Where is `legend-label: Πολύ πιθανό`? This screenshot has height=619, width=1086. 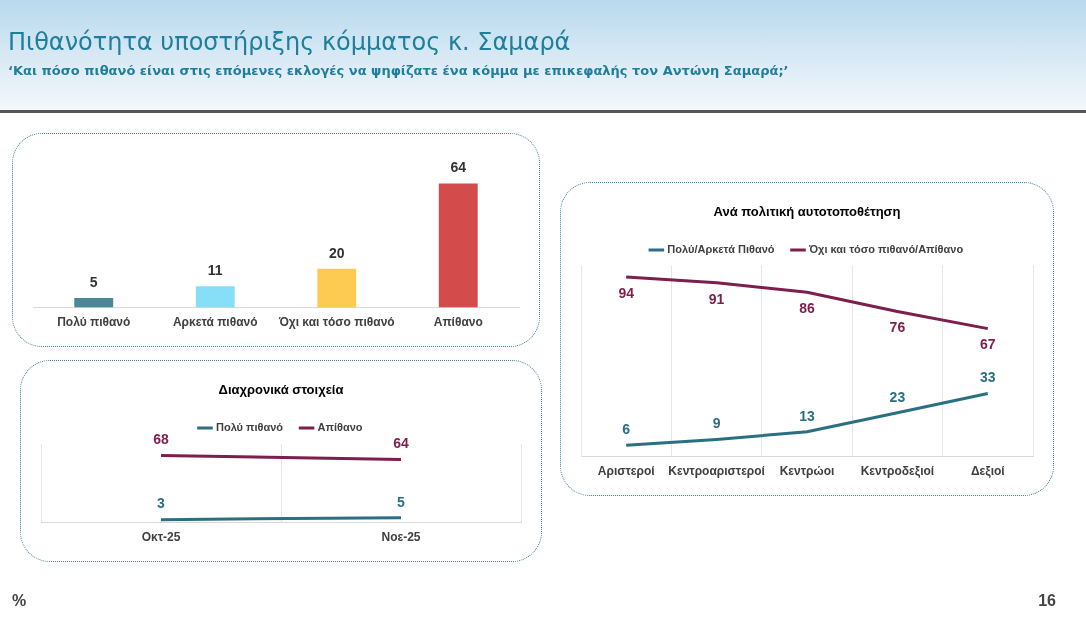 legend-label: Πολύ πιθανό is located at coordinates (249, 427).